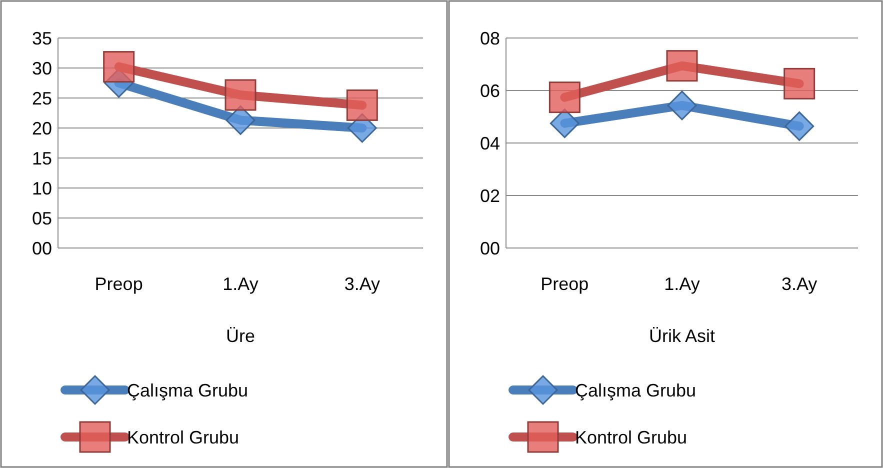 Image resolution: width=883 pixels, height=470 pixels. I want to click on x-axis-title: Ürik Asit, so click(682, 336).